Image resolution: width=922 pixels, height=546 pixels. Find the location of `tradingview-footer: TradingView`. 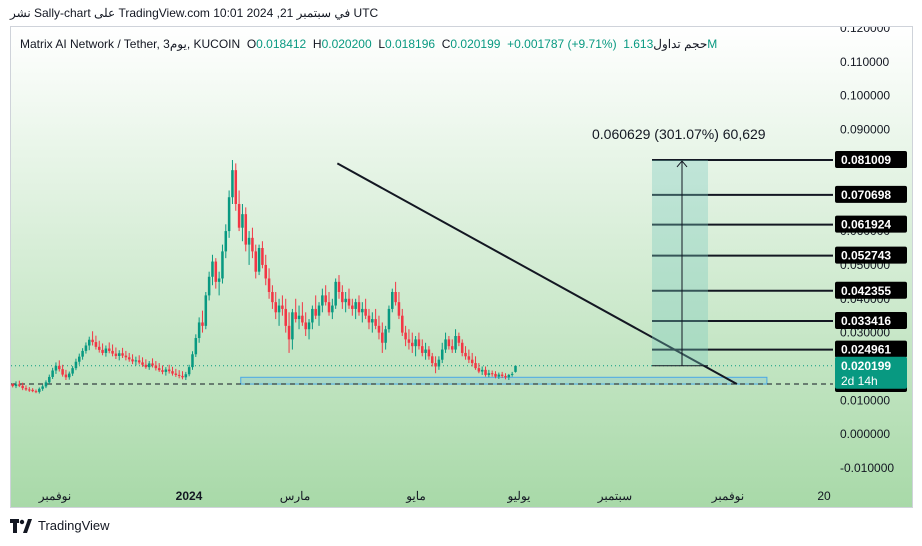

tradingview-footer: TradingView is located at coordinates (60, 525).